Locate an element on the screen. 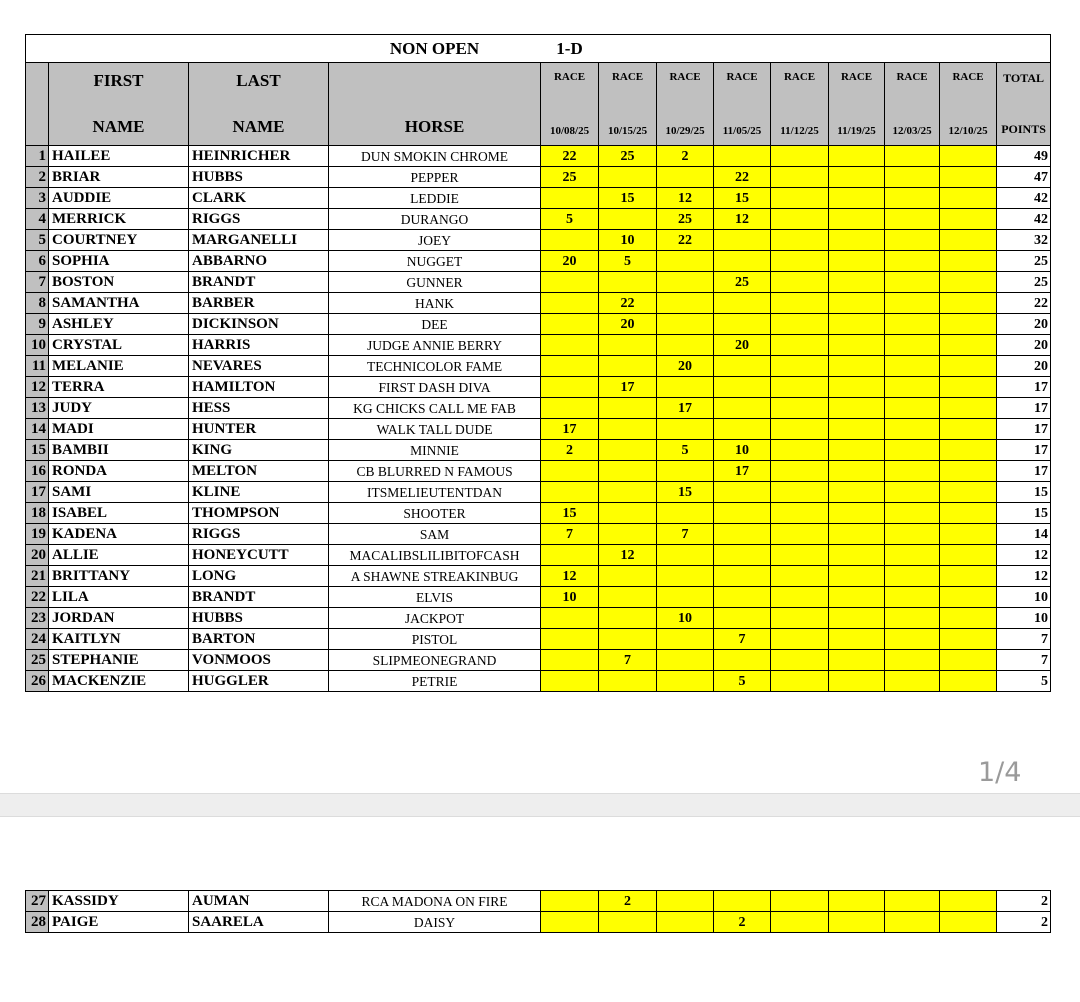 The image size is (1080, 1002). race-2-points: 10 is located at coordinates (628, 240).